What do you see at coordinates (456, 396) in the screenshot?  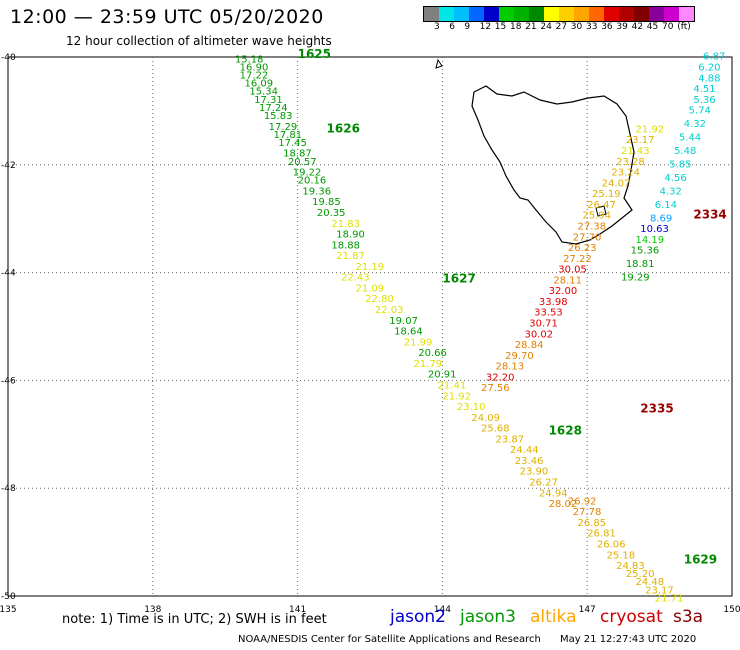 I see `wave-height-value: 21.92` at bounding box center [456, 396].